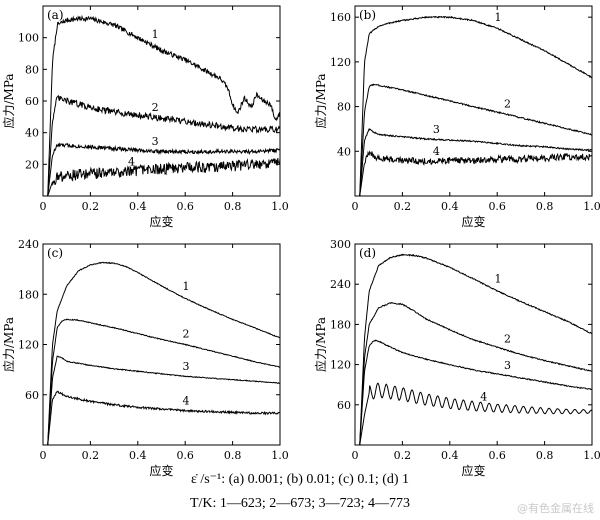 This screenshot has height=520, width=600. What do you see at coordinates (28, 38) in the screenshot?
I see `y-tick-label: 100` at bounding box center [28, 38].